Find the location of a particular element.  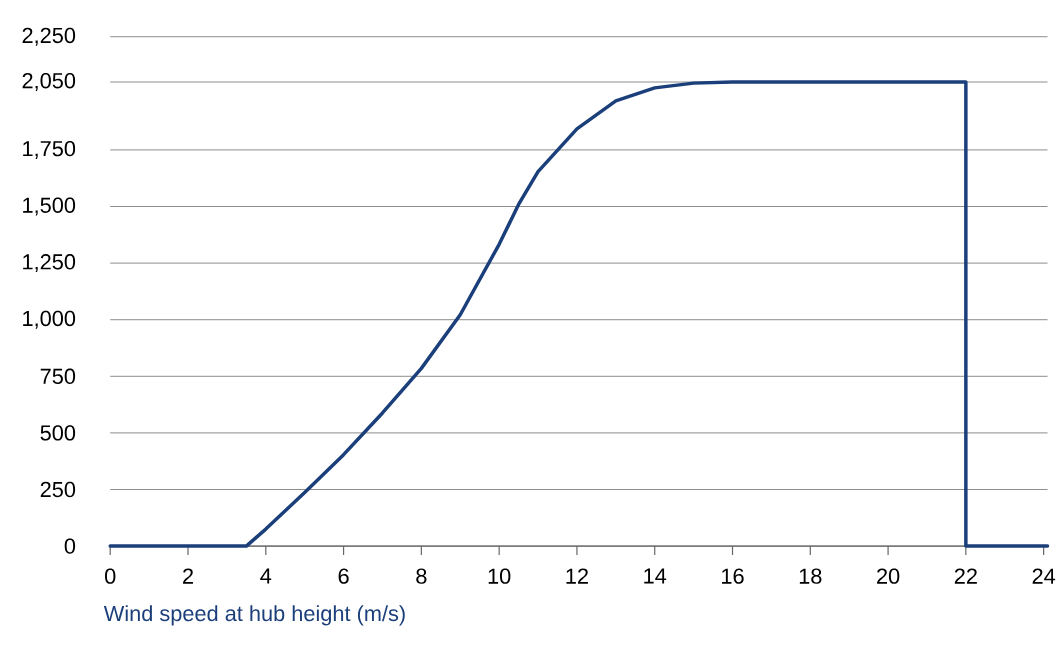

x-tick-label: 6 is located at coordinates (343, 576).